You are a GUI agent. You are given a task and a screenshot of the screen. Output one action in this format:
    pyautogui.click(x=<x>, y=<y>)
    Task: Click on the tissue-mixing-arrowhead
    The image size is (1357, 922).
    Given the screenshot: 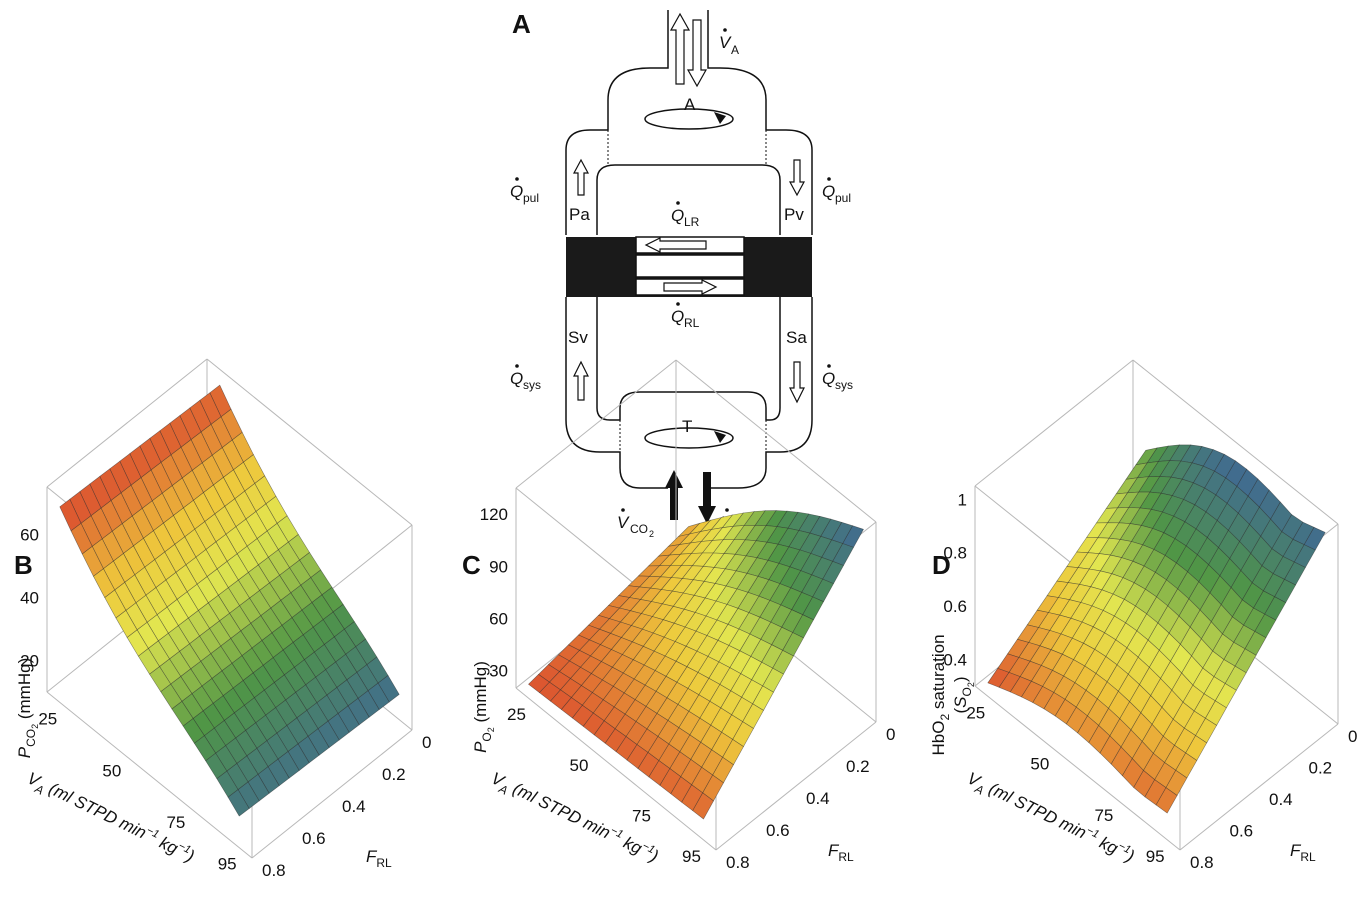 What is the action you would take?
    pyautogui.click(x=720, y=437)
    